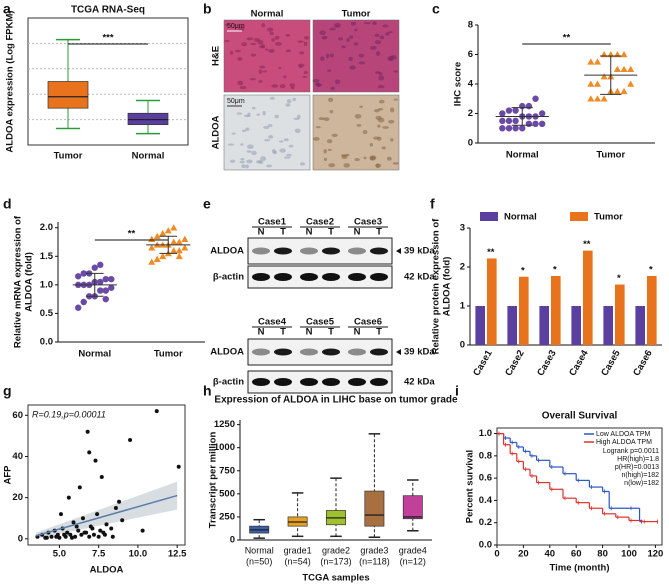  What do you see at coordinates (462, 228) in the screenshot?
I see `y-tick-label: 3` at bounding box center [462, 228].